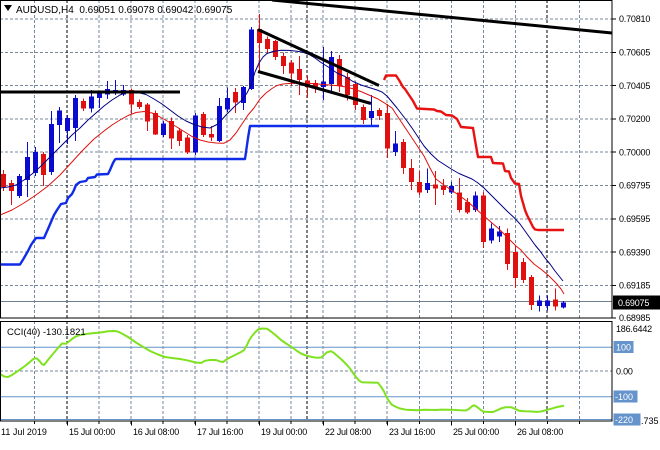 This screenshot has height=450, width=660. I want to click on svg-text: 0.70405, so click(634, 86).